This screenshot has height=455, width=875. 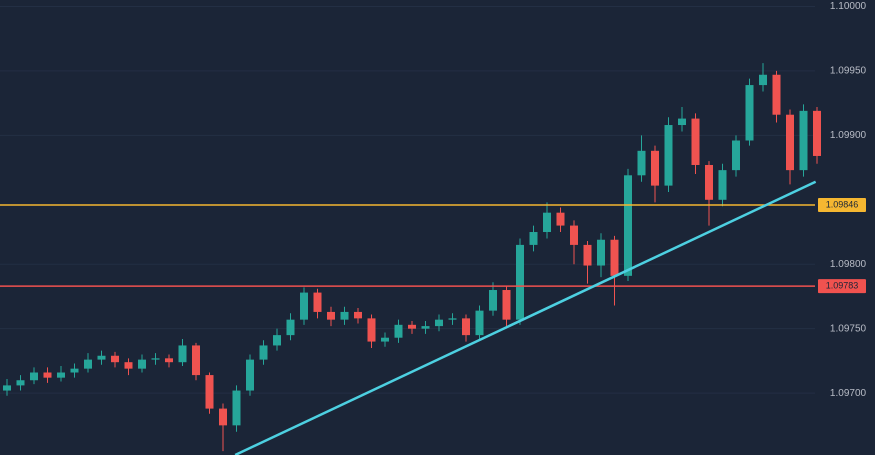 I want to click on y-tick-label: 1.10000, so click(x=848, y=6).